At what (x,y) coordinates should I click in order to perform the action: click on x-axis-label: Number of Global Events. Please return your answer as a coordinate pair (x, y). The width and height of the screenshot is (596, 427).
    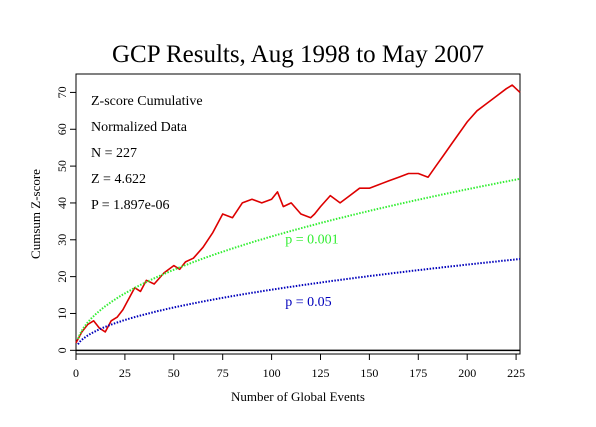
    Looking at the image, I should click on (298, 396).